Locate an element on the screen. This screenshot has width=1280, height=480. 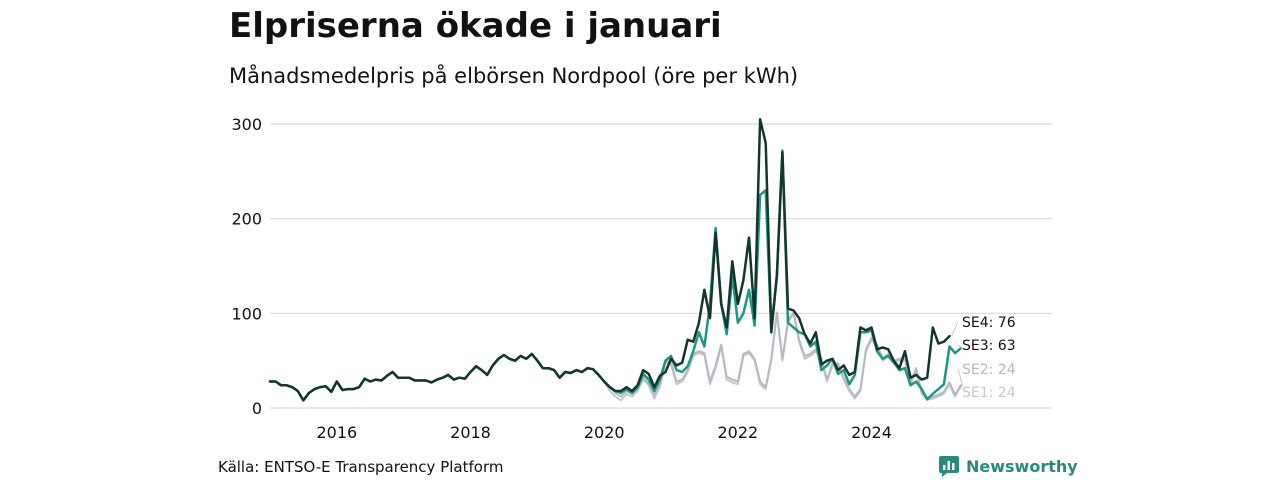
y-tick-label: 200 is located at coordinates (246, 219).